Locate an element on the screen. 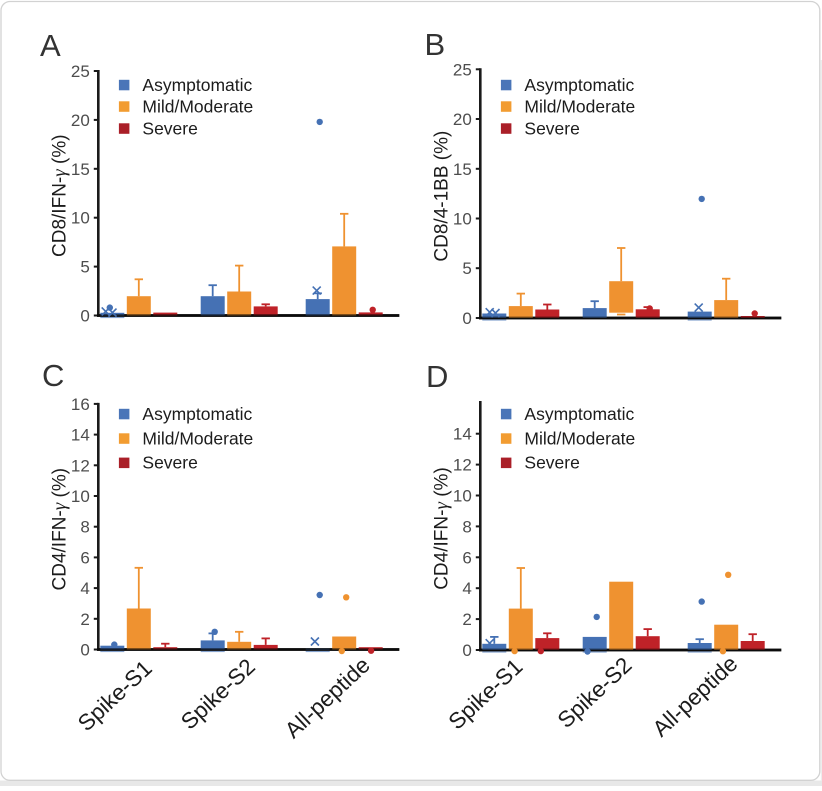  svg-text: CD8/4-1BB (%) is located at coordinates (441, 196).